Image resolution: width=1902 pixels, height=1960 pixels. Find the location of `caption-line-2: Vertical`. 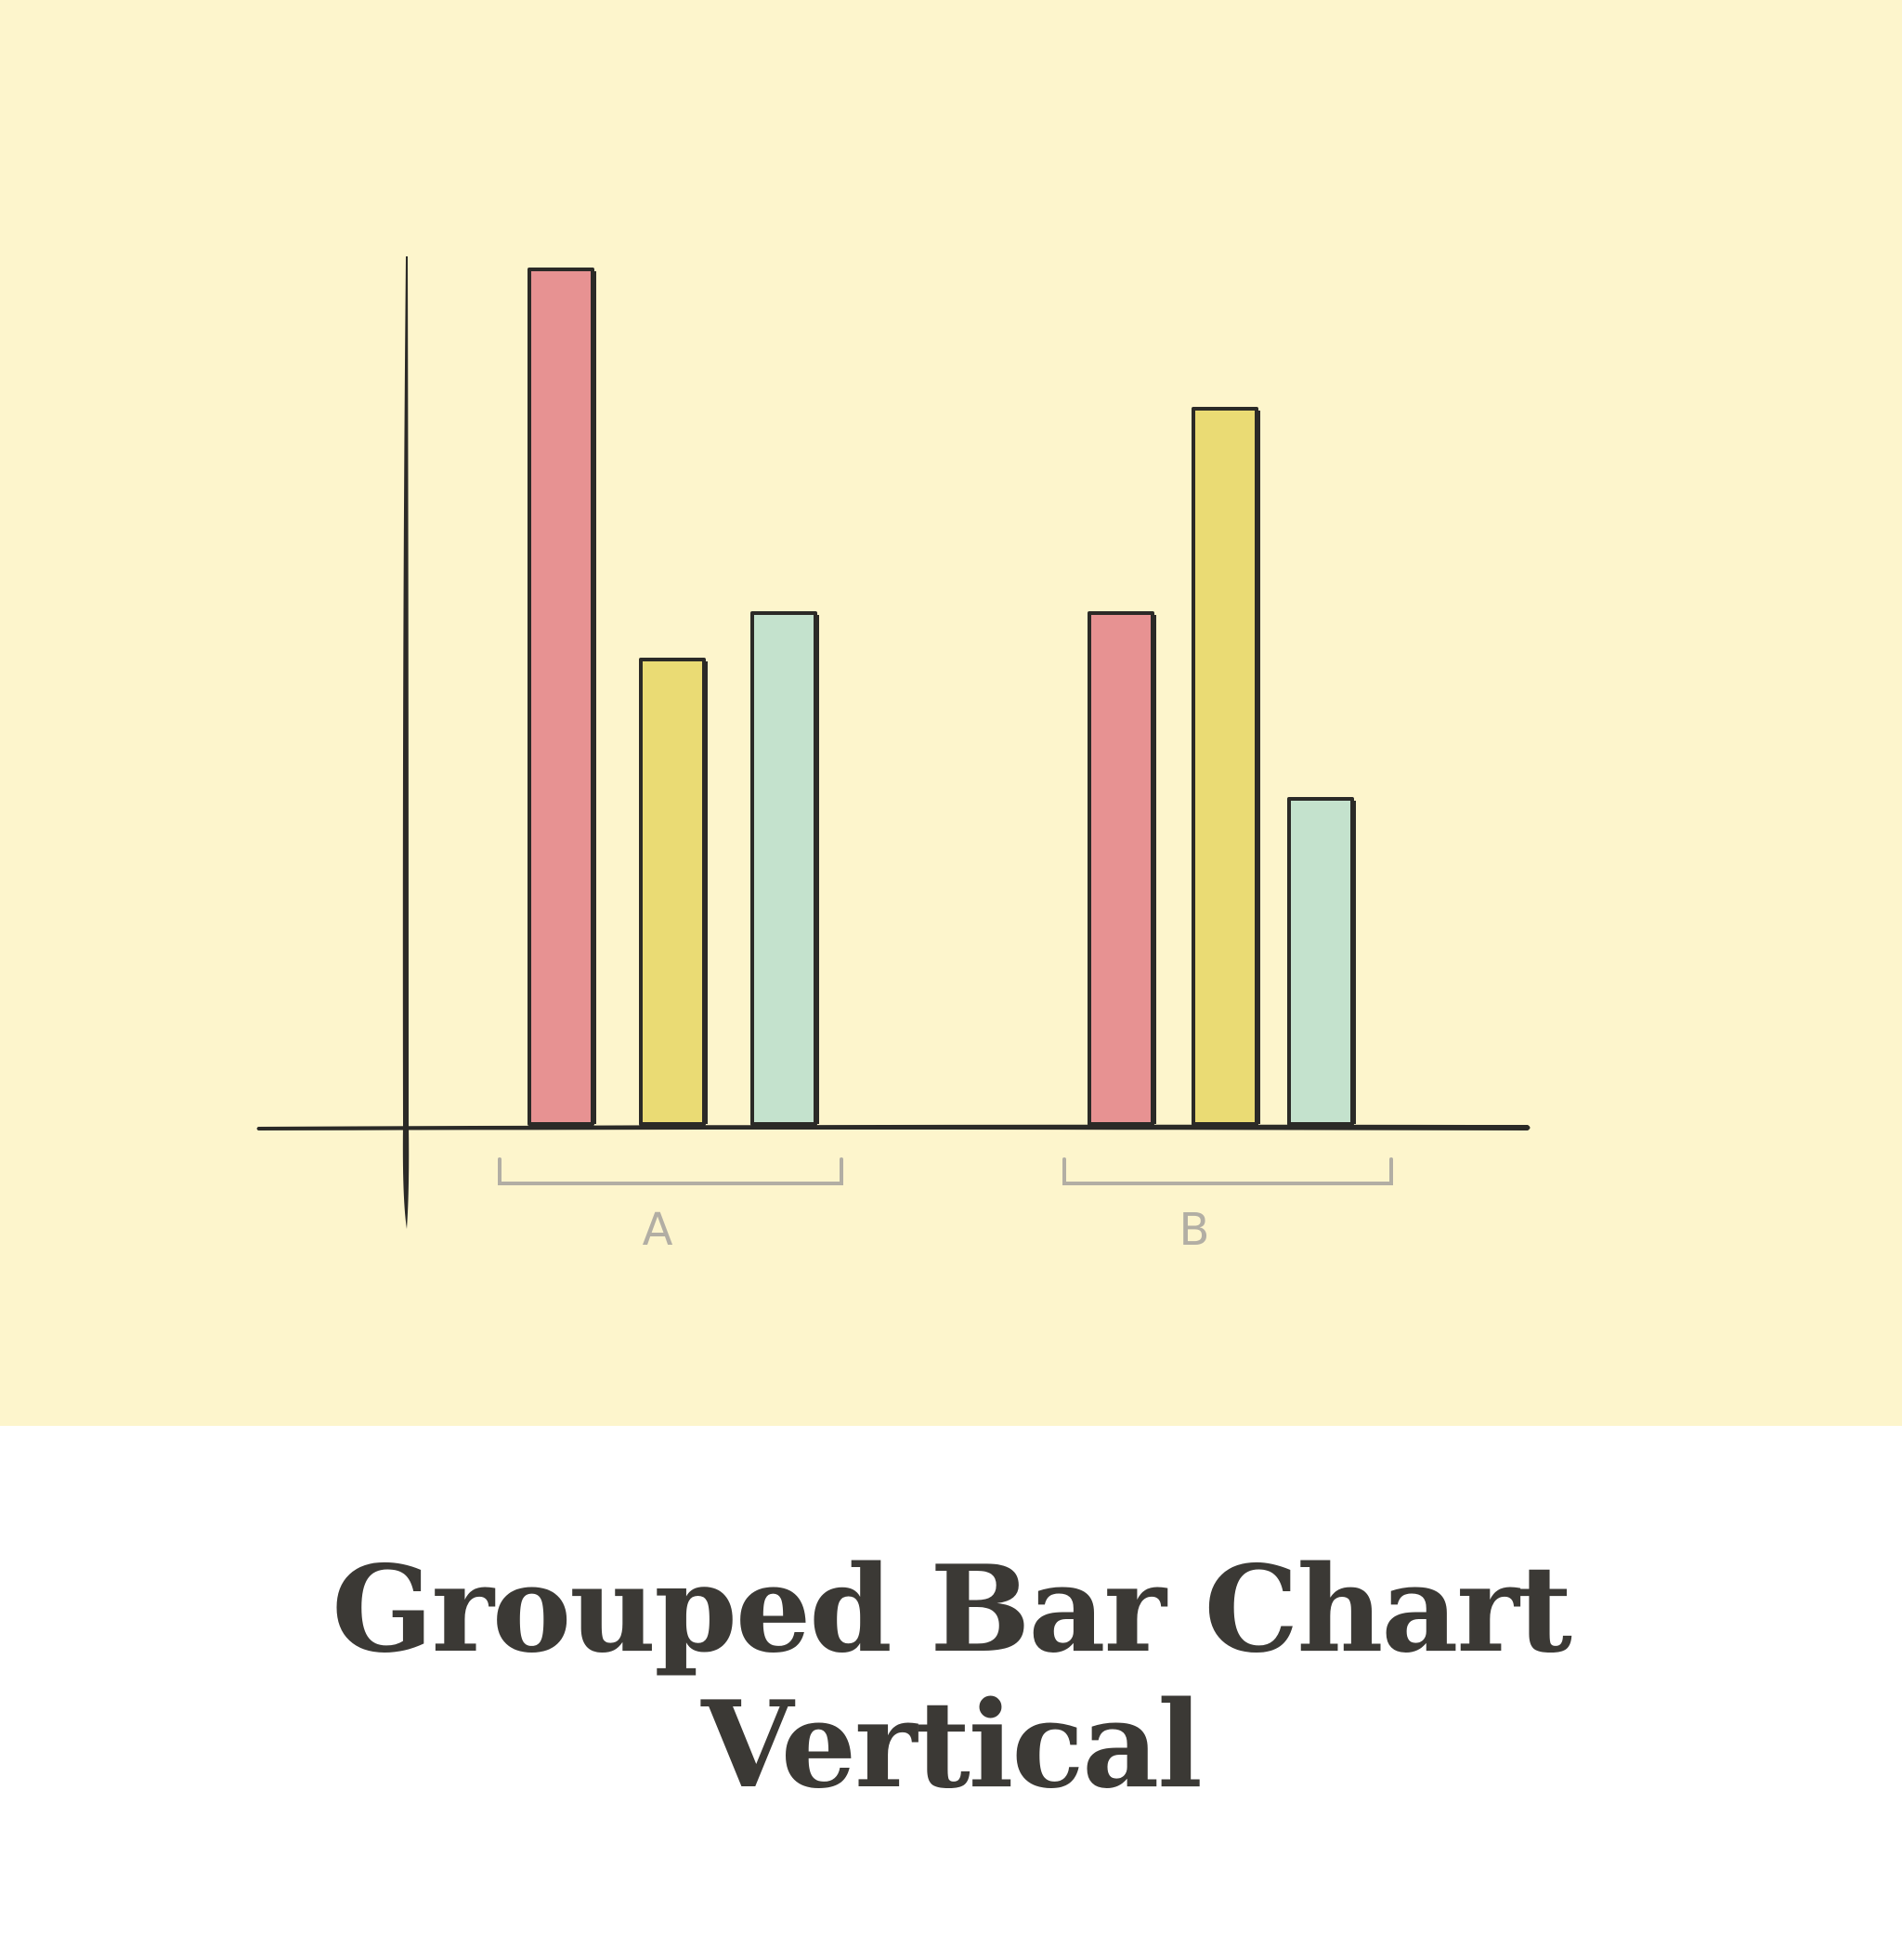

caption-line-2: Vertical is located at coordinates (952, 1745).